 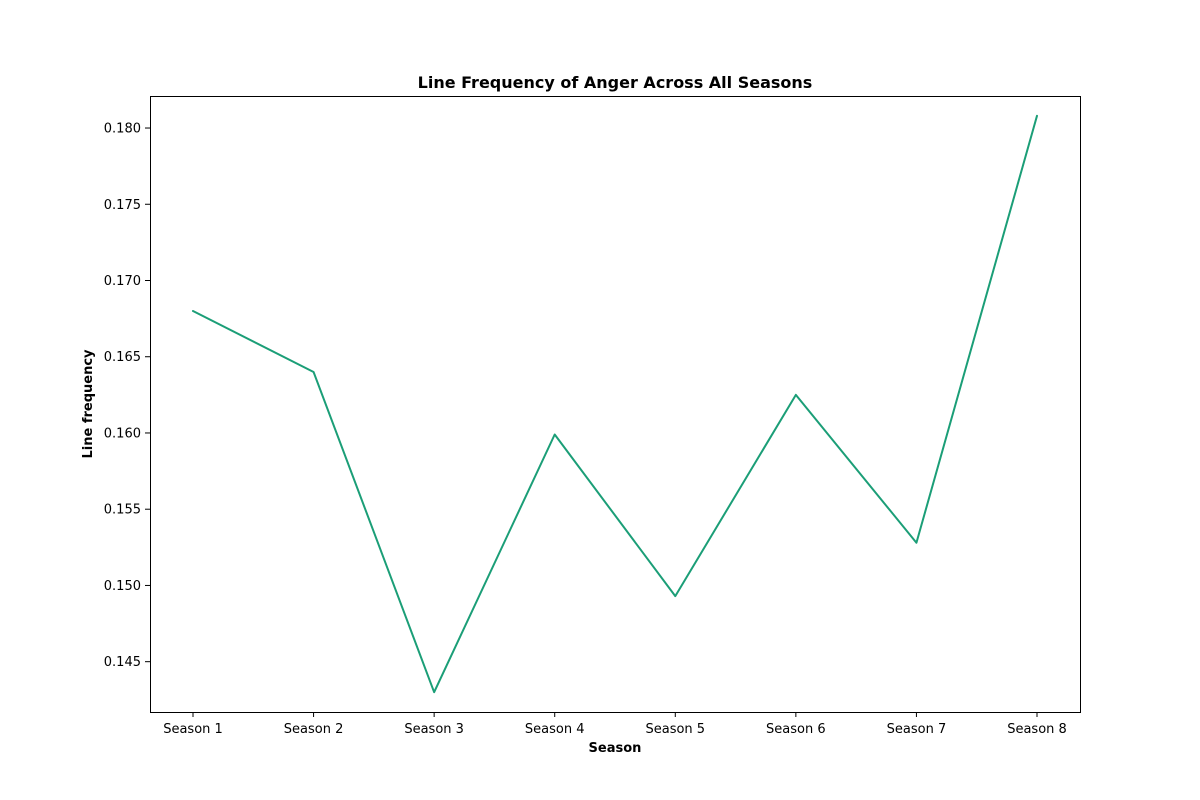 What do you see at coordinates (314, 729) in the screenshot?
I see `x-tick-label: Season 2` at bounding box center [314, 729].